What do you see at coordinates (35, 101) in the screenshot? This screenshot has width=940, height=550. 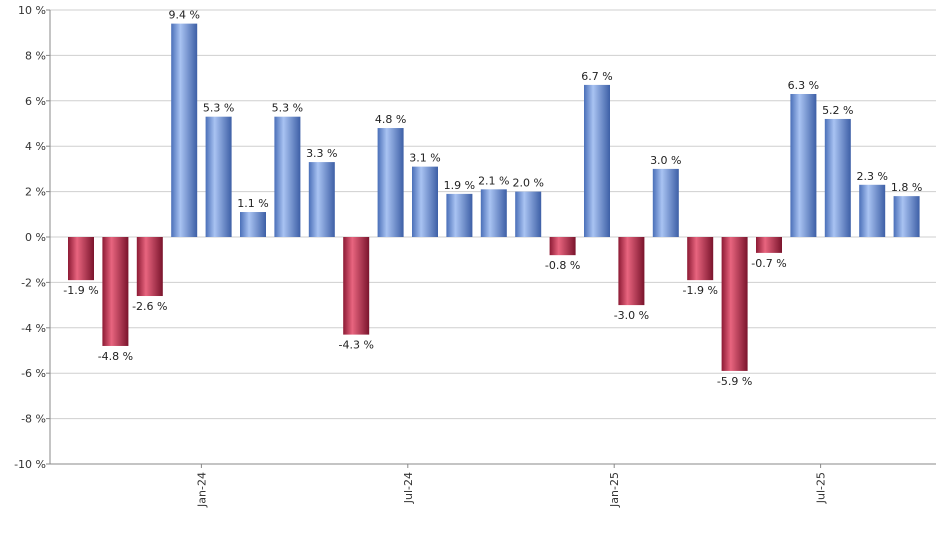 I see `y-tick-label: 6 %` at bounding box center [35, 101].